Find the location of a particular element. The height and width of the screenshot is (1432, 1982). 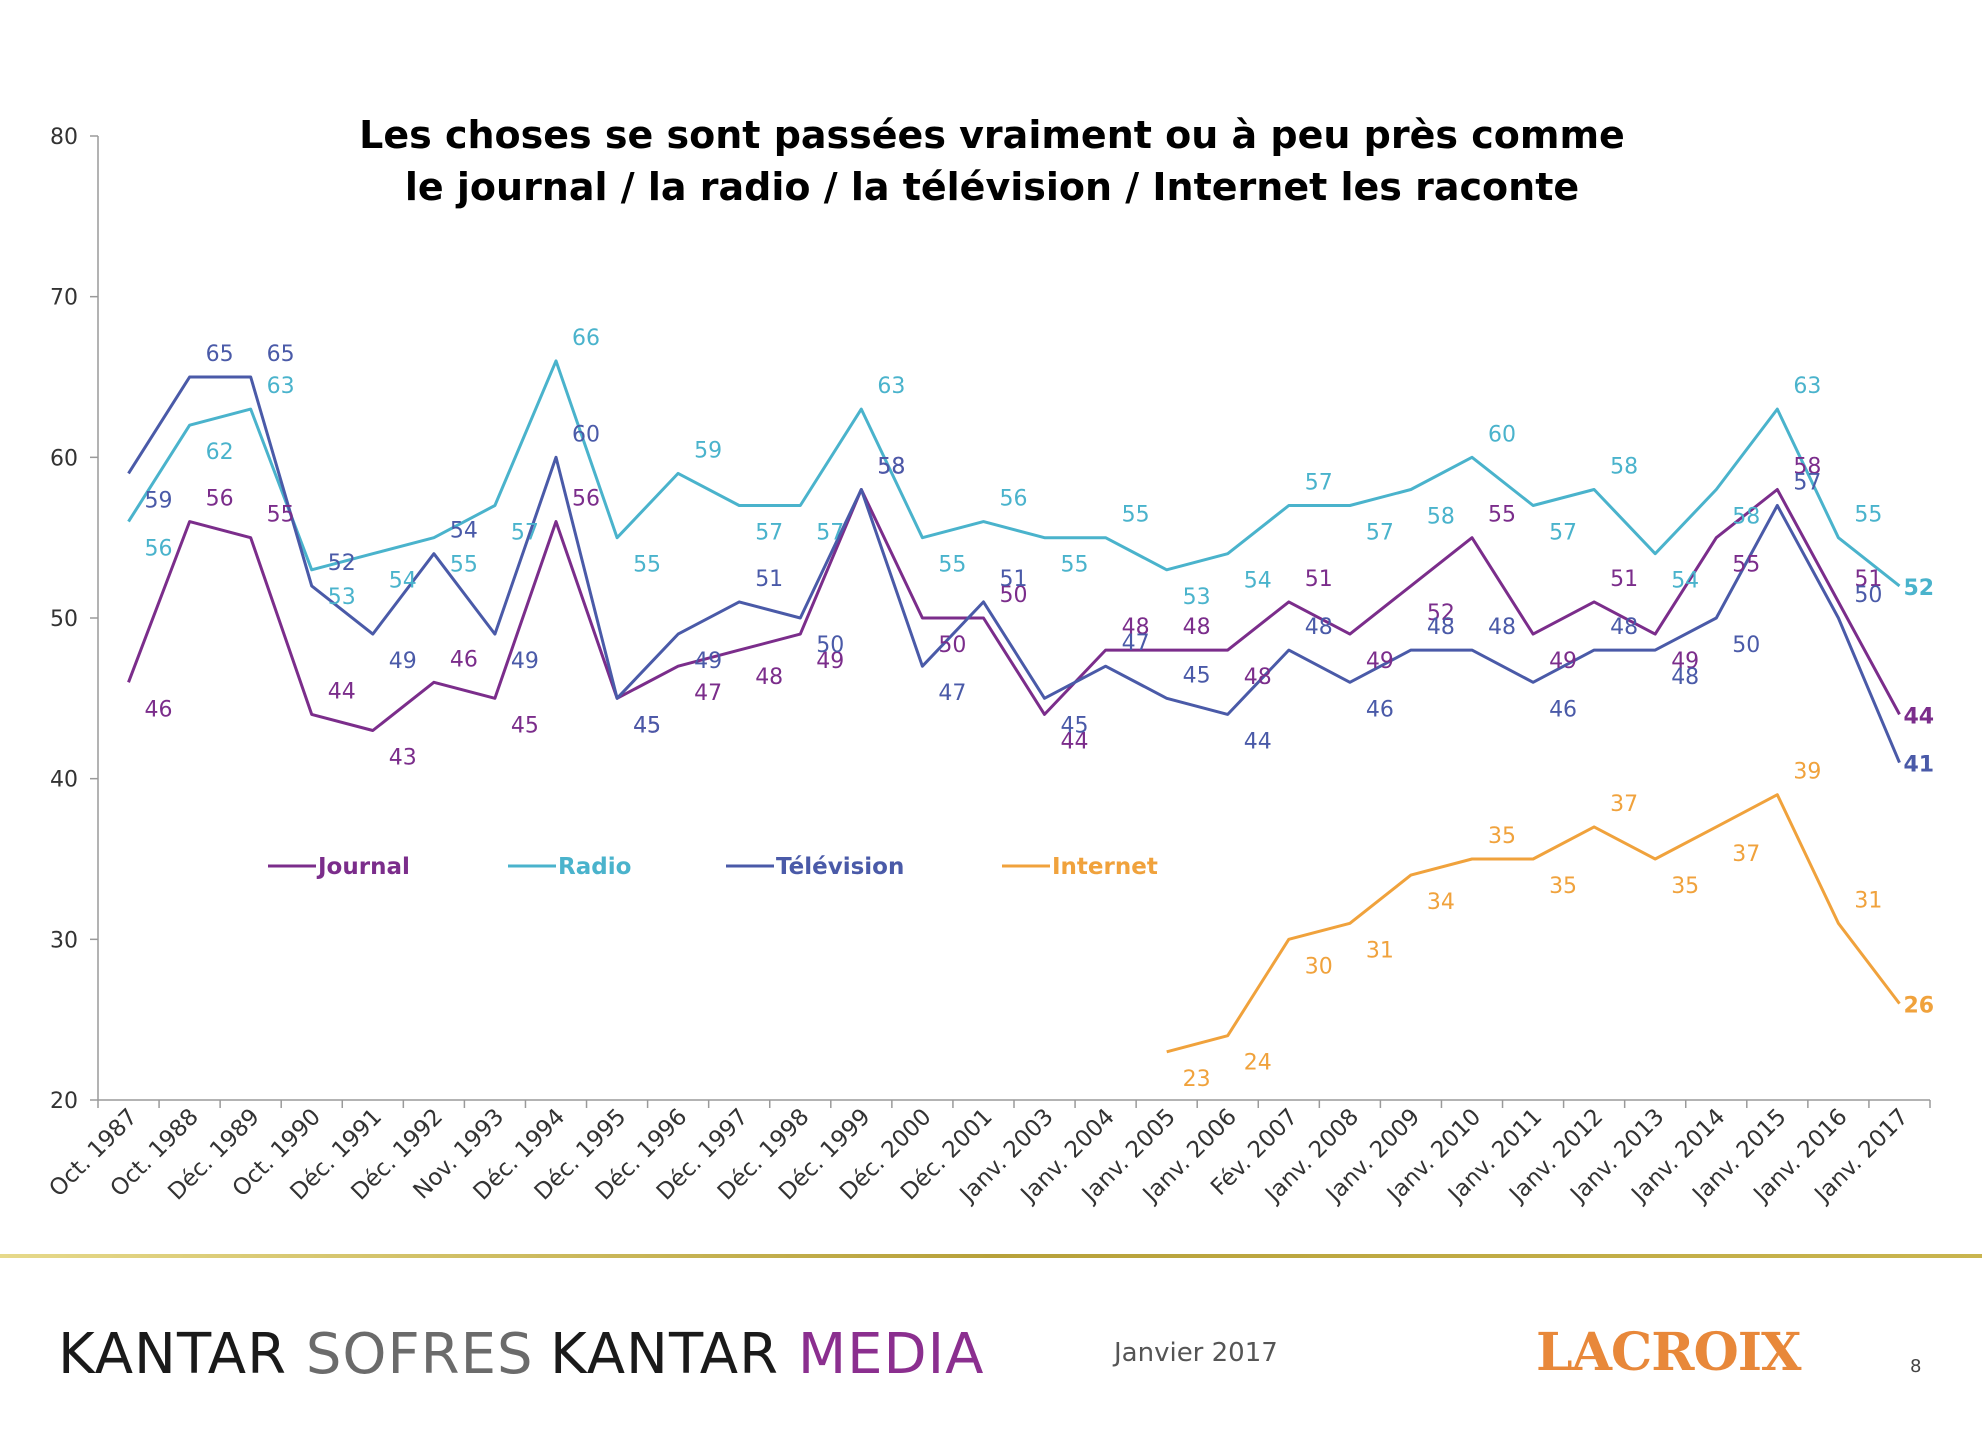

data-label-journal: 47 is located at coordinates (708, 693).